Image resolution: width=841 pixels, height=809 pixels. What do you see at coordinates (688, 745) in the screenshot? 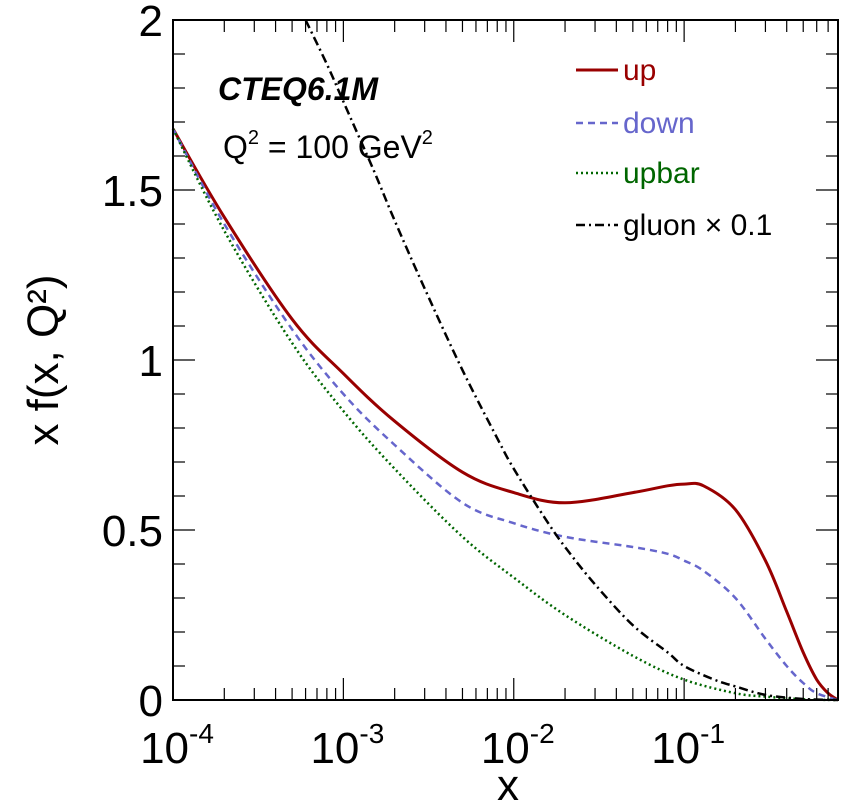
I see `x-tick-label: 10⁻¹` at bounding box center [688, 745].